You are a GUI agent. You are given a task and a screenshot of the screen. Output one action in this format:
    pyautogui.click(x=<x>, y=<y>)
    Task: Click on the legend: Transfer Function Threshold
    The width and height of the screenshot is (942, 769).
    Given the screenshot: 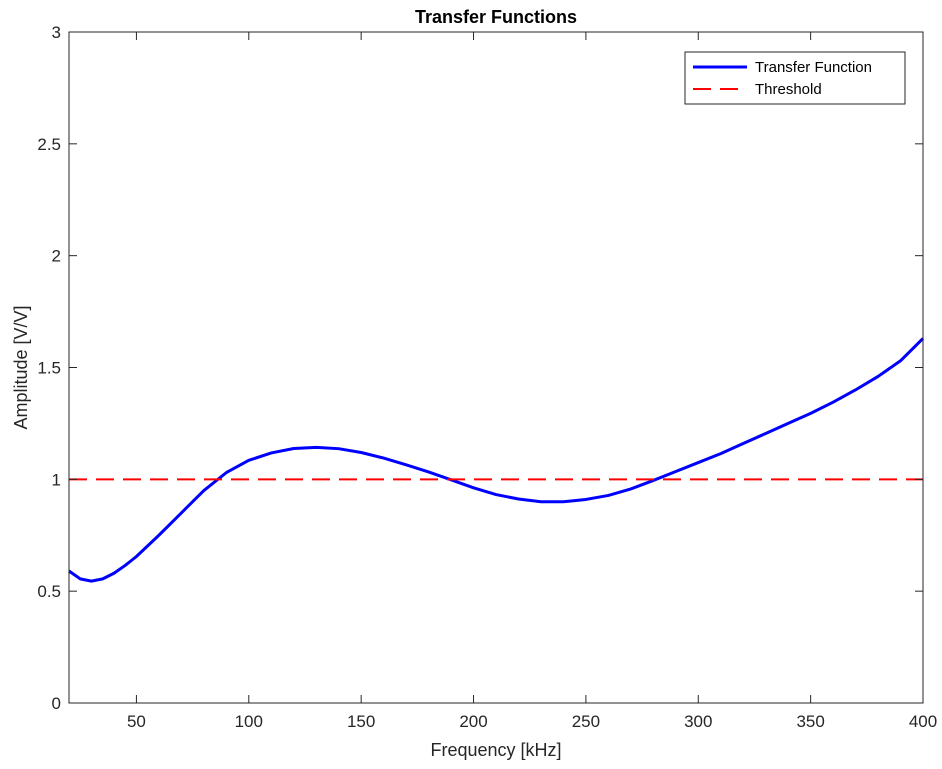 What is the action you would take?
    pyautogui.click(x=795, y=78)
    